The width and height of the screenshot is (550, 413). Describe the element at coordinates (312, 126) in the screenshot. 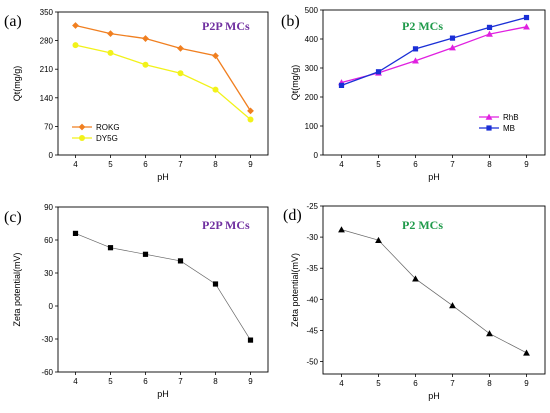

I see `y-tick-label: 100` at that location.